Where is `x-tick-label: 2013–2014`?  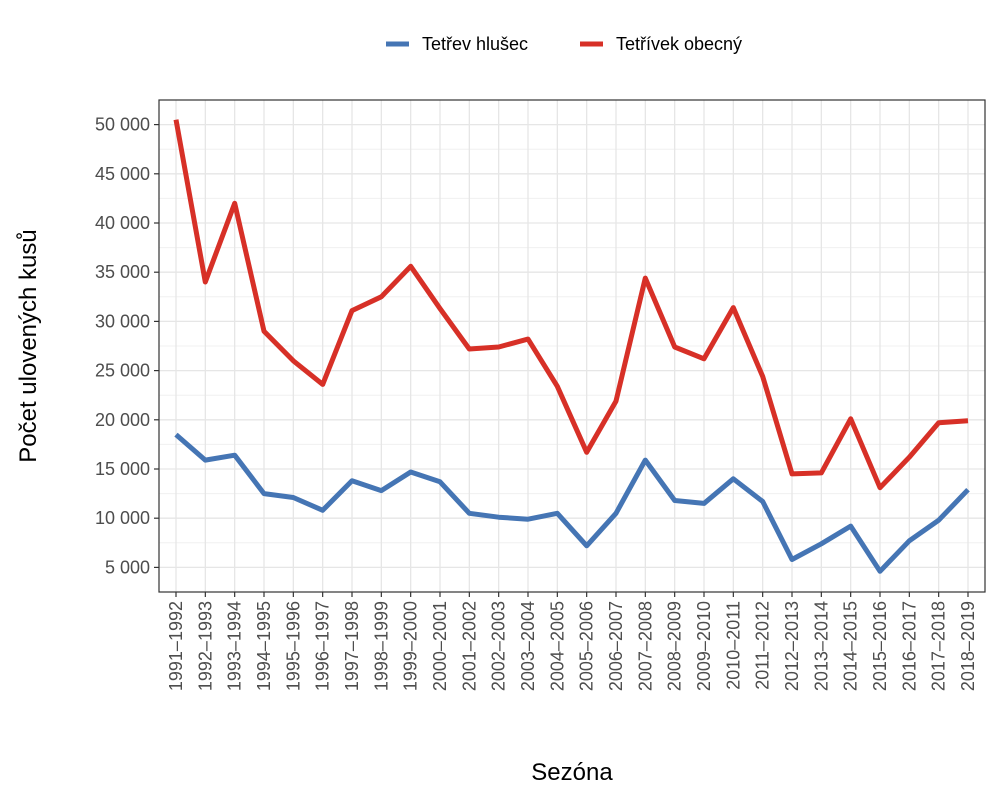 x-tick-label: 2013–2014 is located at coordinates (821, 646).